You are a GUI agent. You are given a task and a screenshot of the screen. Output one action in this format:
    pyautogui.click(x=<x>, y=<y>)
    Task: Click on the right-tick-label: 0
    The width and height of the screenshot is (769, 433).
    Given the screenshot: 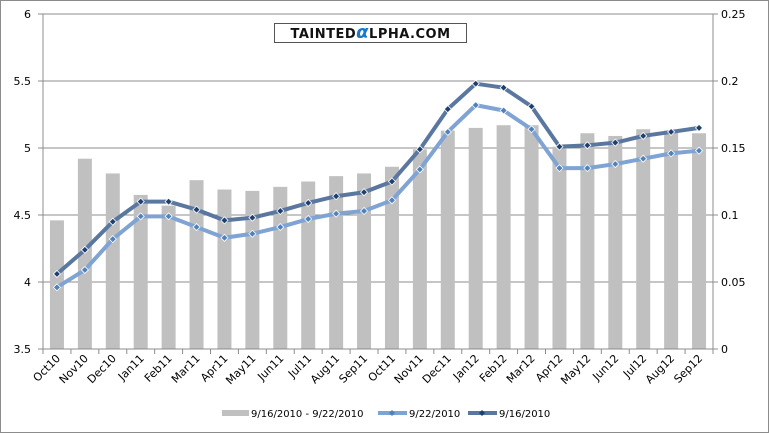 What is the action you would take?
    pyautogui.click(x=724, y=349)
    